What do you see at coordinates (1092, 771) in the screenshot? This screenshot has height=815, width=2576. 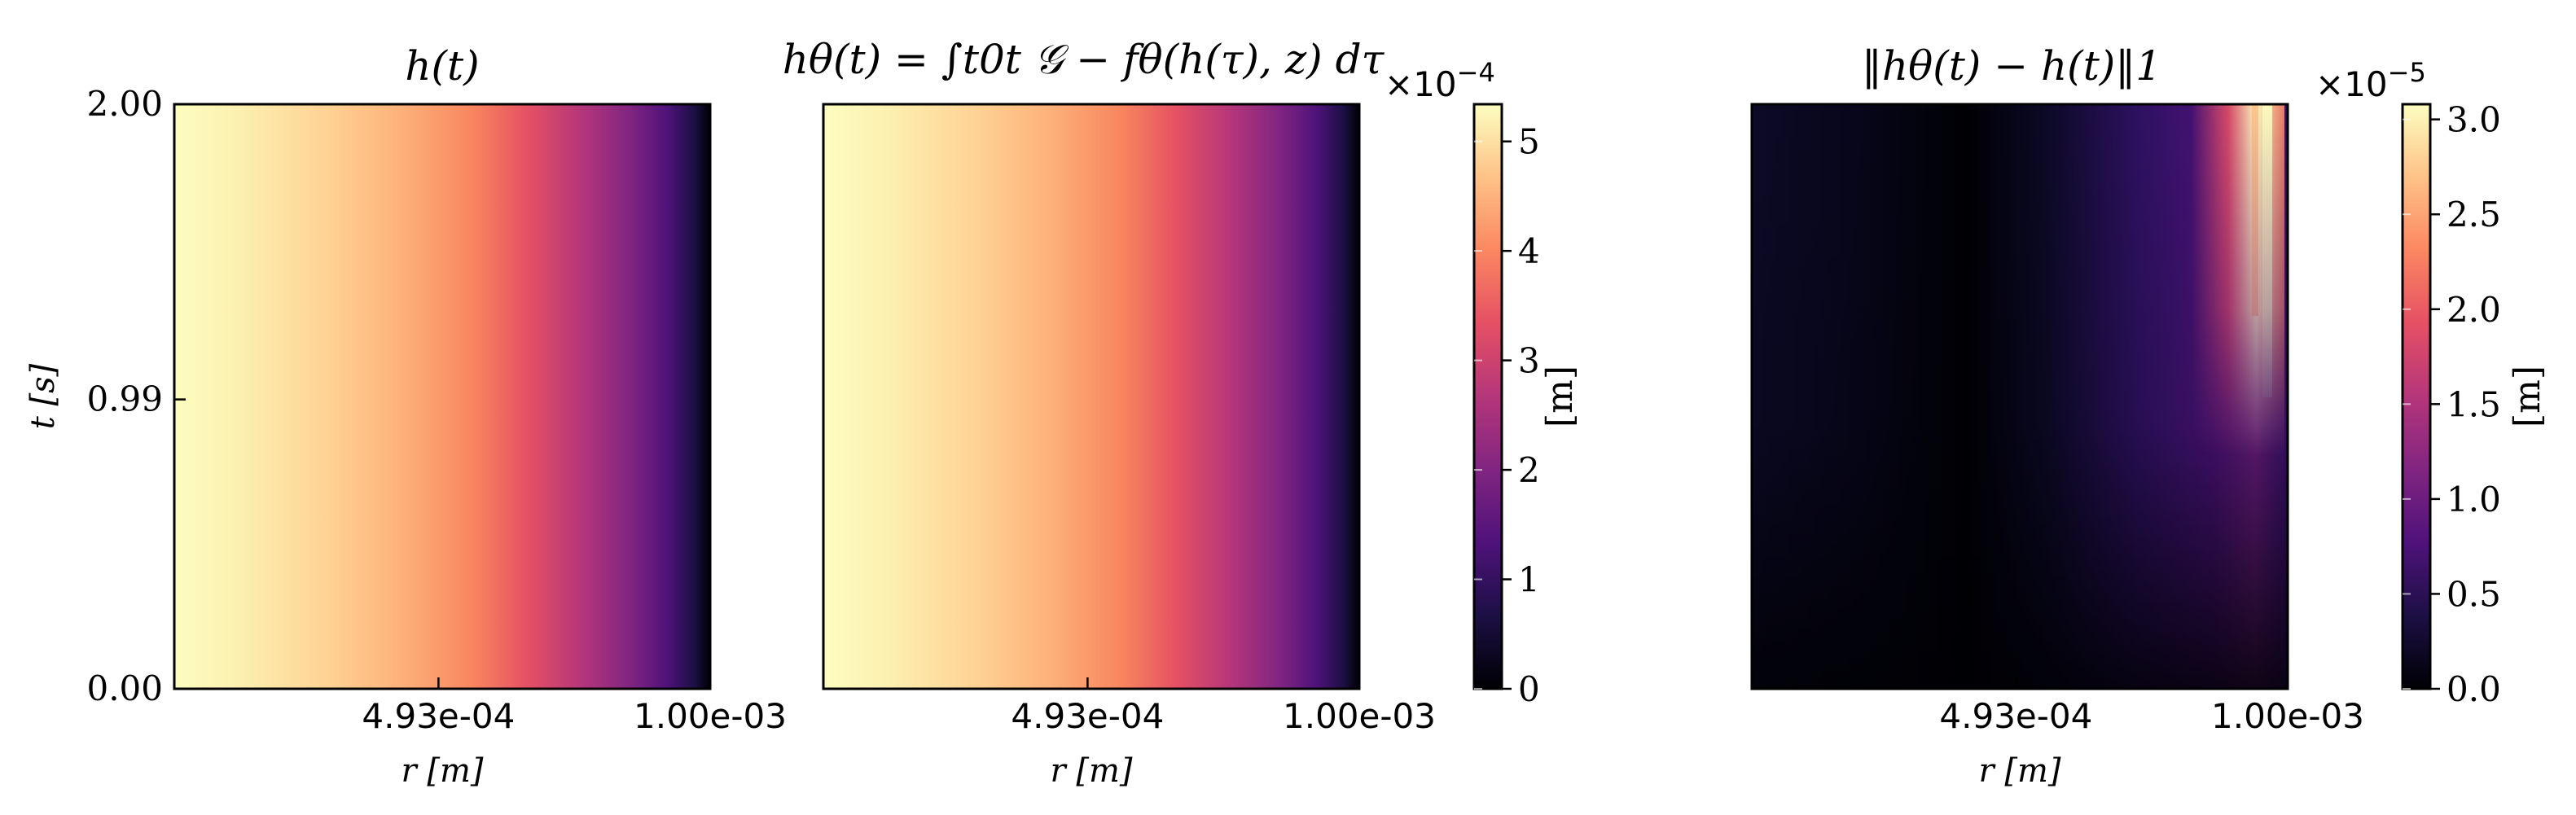 I see `panel-htheta-xlabel: r [m]` at bounding box center [1092, 771].